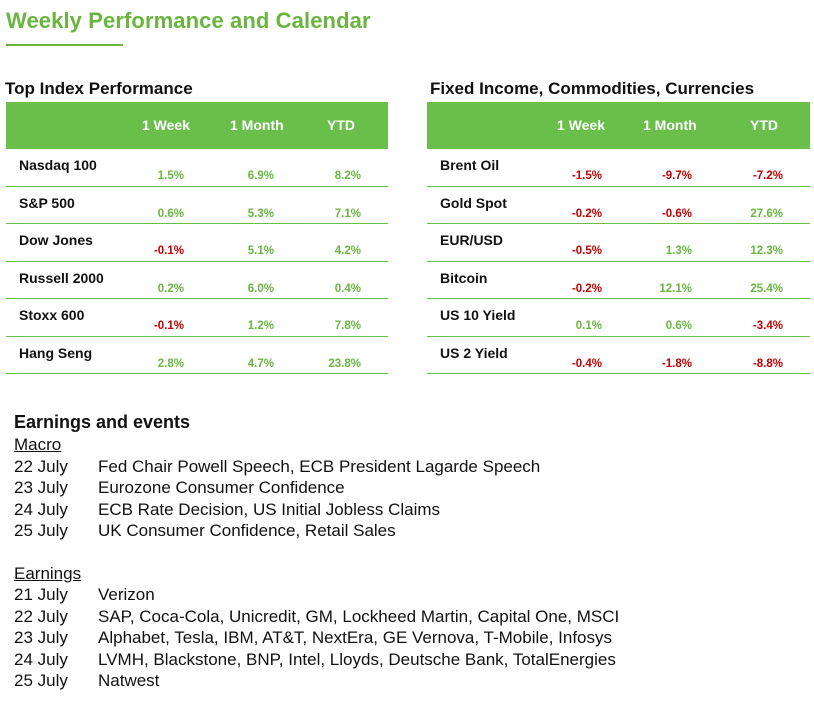 Image resolution: width=814 pixels, height=702 pixels. What do you see at coordinates (170, 288) in the screenshot?
I see `value-1-week: 0.2%` at bounding box center [170, 288].